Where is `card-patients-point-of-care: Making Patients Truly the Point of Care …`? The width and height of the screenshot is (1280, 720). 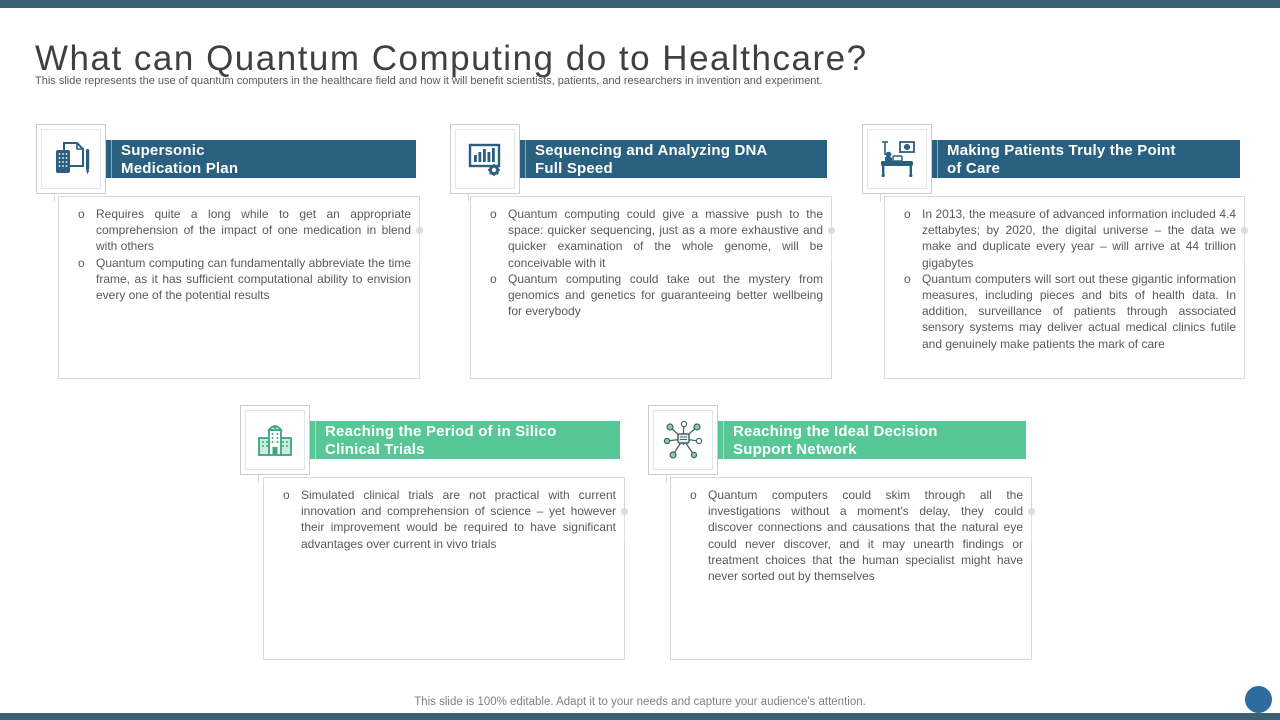
card-patients-point-of-care: Making Patients Truly the Point of Care … is located at coordinates (1055, 252).